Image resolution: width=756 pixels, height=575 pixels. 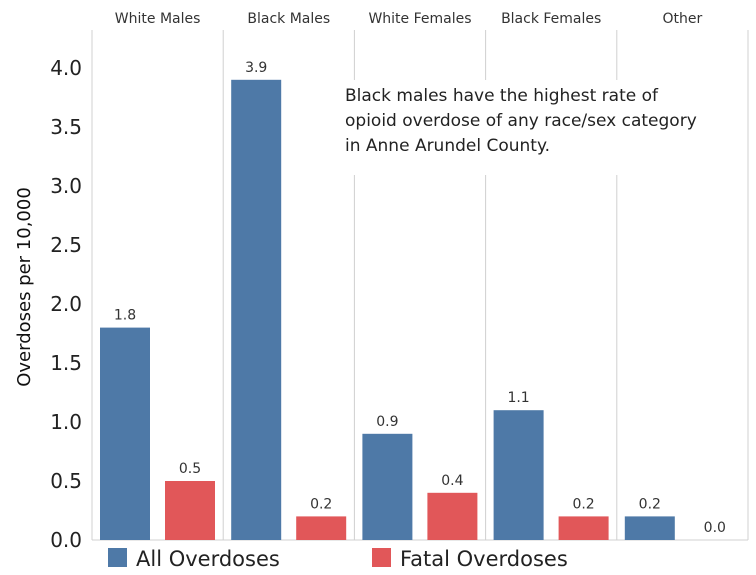 I want to click on y-axis-label: Overdoses per 10,000, so click(x=24, y=287).